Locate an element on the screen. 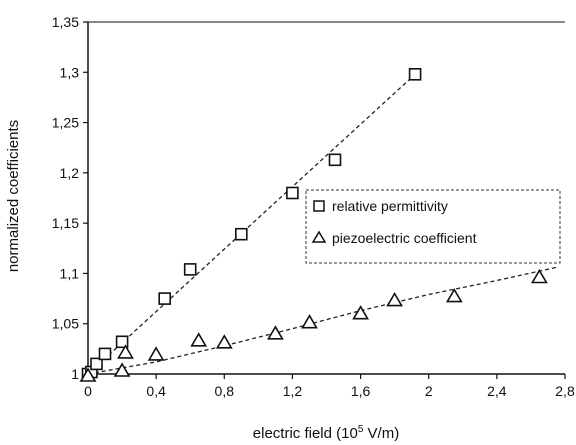 The image size is (576, 445). y-tick-label: 1,15 is located at coordinates (65, 223).